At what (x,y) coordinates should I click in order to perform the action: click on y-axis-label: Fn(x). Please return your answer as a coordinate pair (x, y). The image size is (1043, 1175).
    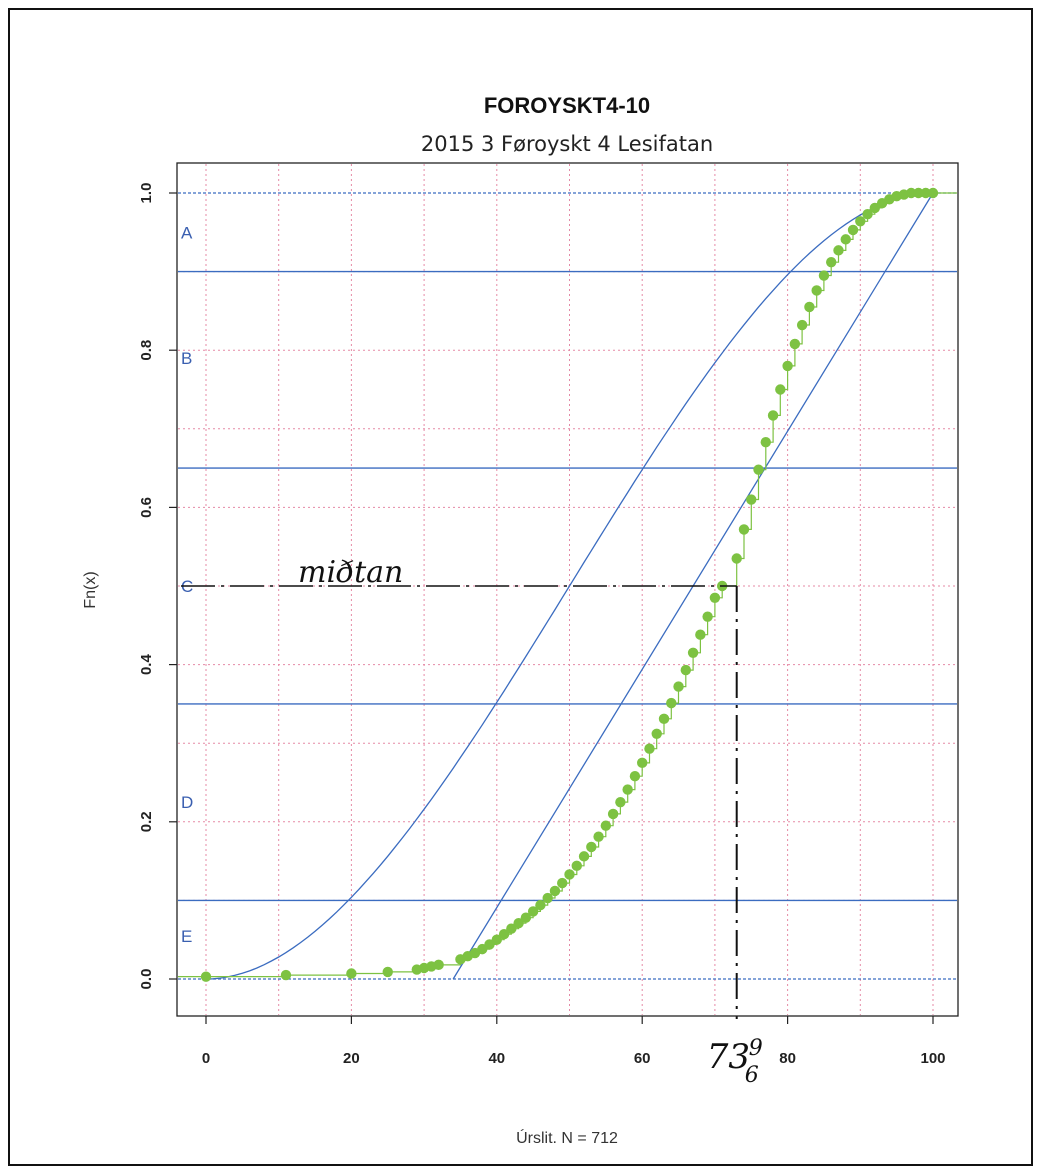
    Looking at the image, I should click on (90, 589).